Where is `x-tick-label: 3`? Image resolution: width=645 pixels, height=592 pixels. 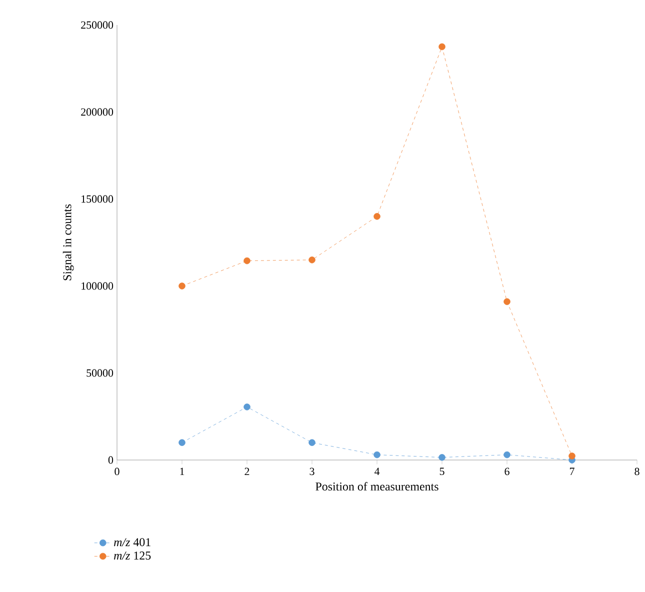
x-tick-label: 3 is located at coordinates (312, 472).